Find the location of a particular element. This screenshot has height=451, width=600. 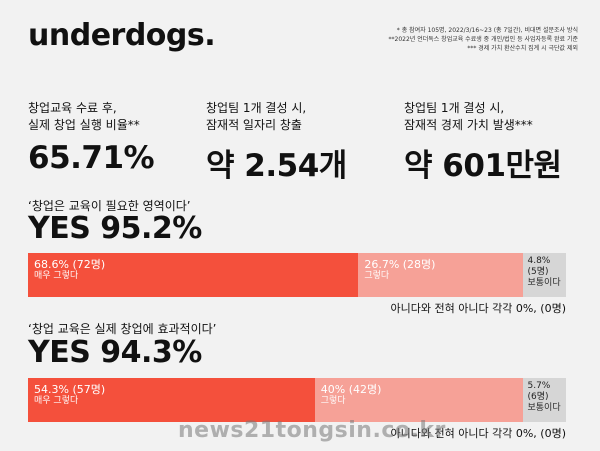

watermark: news21tongsin.co.kr is located at coordinates (312, 430).